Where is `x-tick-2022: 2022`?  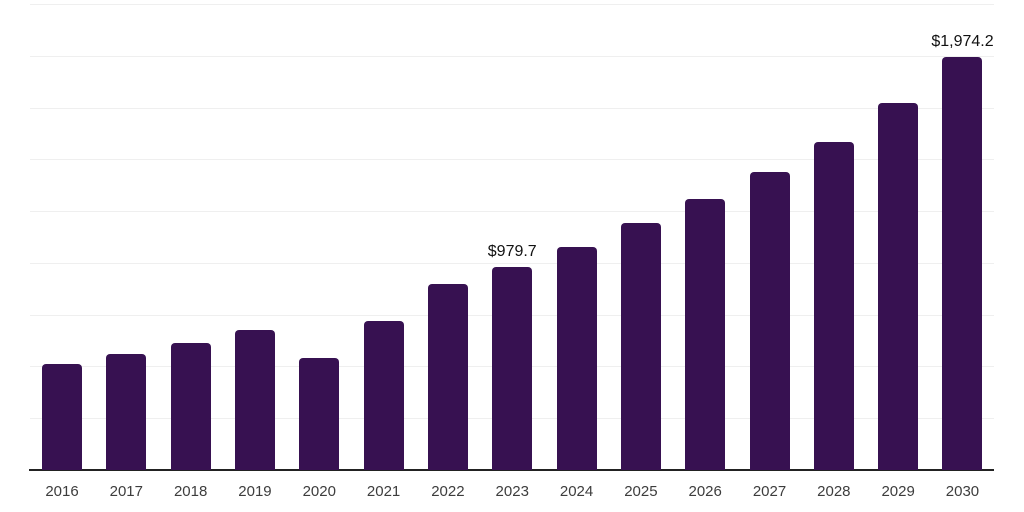 x-tick-2022: 2022 is located at coordinates (448, 491).